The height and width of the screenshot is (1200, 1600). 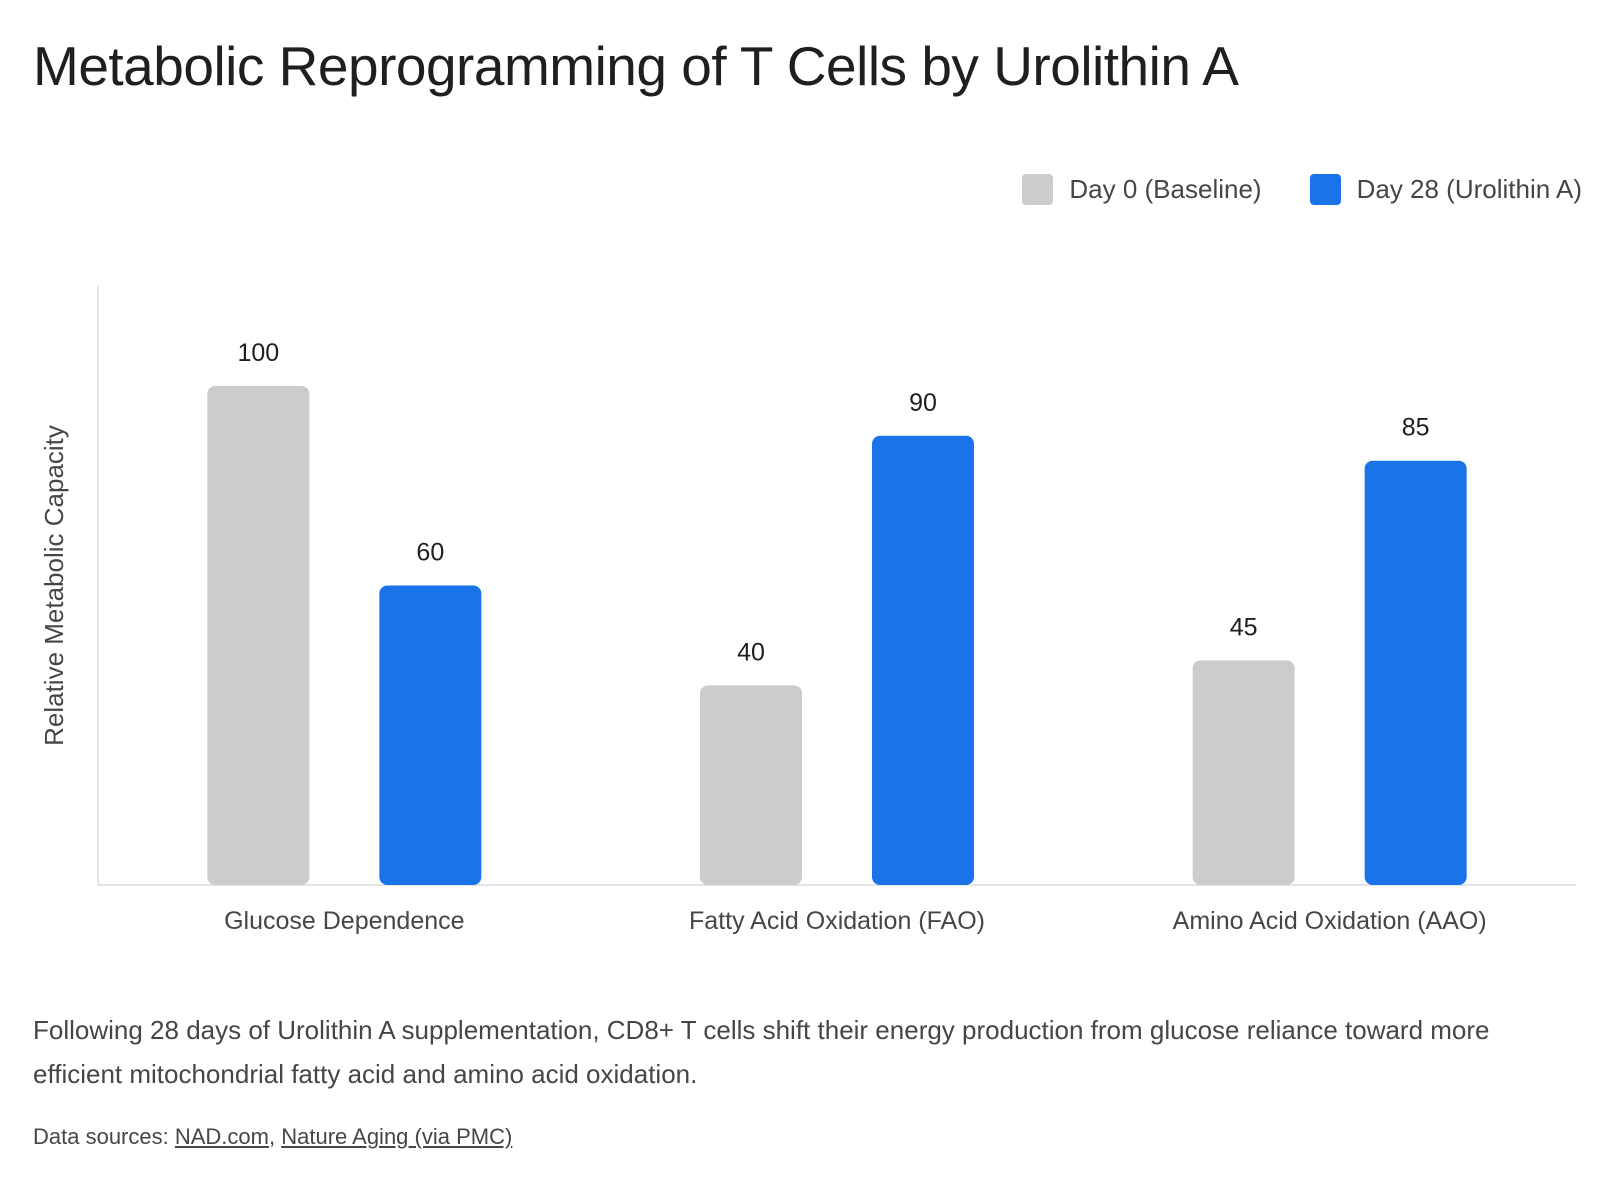 I want to click on source-link-nature-aging: Nature Aging (via PMC), so click(x=397, y=1136).